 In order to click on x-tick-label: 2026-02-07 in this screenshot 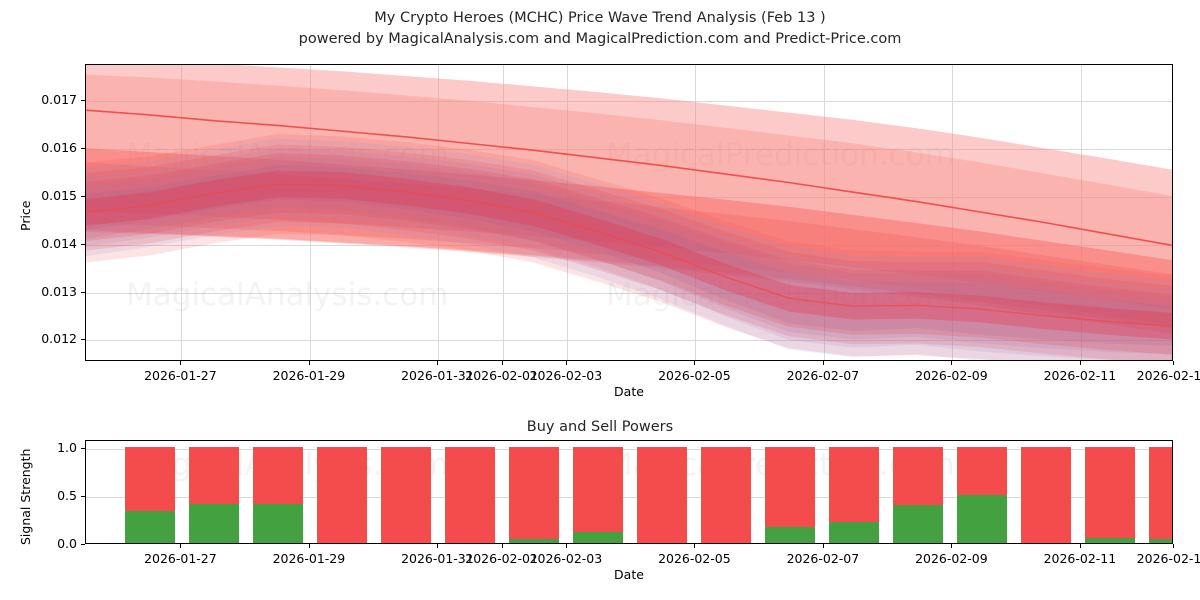, I will do `click(823, 375)`.